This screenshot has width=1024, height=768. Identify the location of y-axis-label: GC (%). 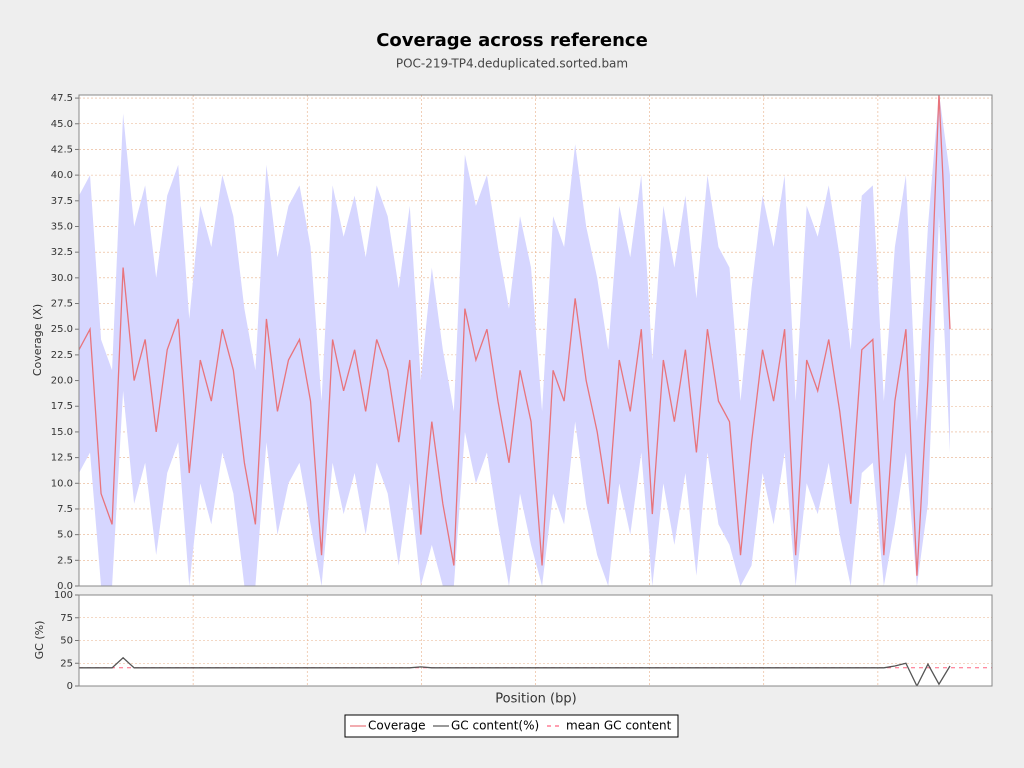
(39, 640).